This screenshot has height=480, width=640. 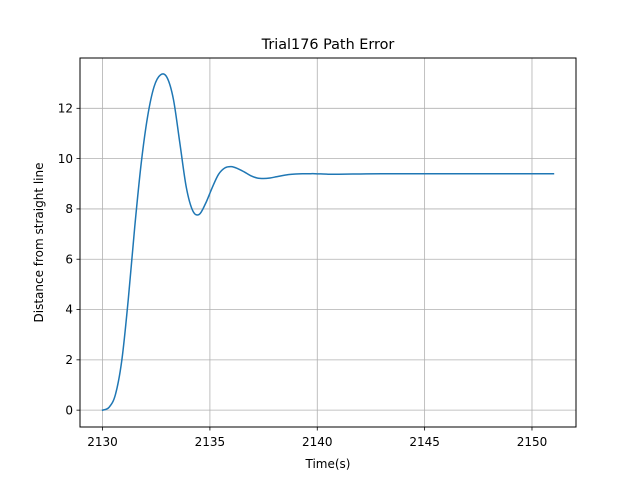 I want to click on x-tick-label: 2145, so click(x=424, y=442).